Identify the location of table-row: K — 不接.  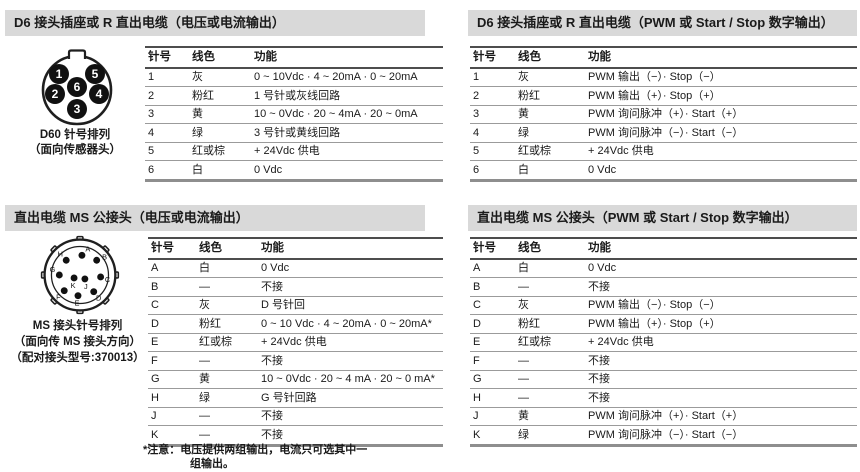
(295, 436).